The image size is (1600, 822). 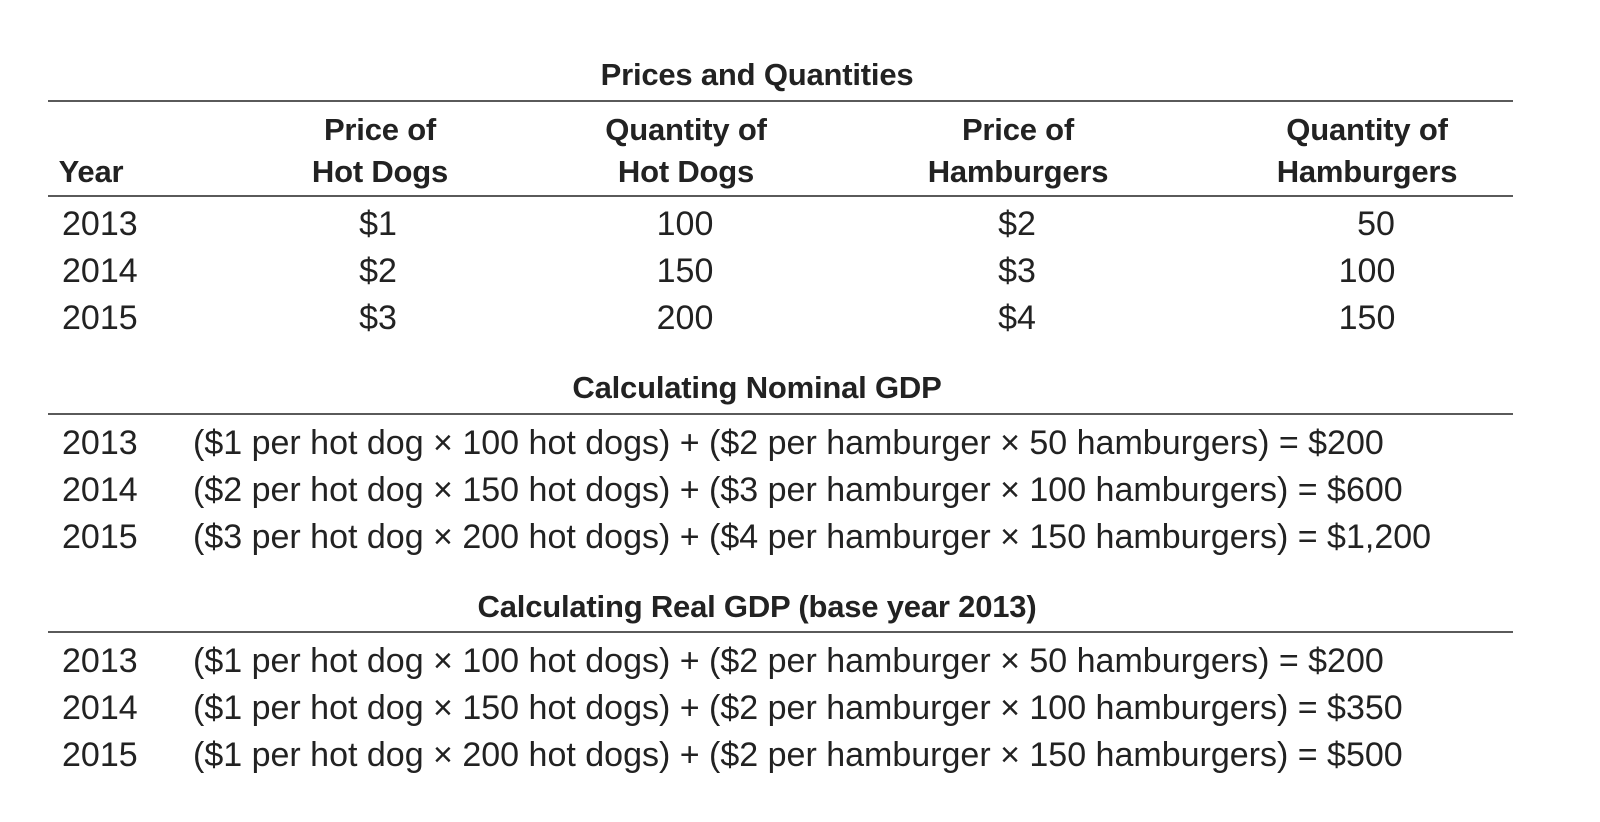 What do you see at coordinates (1367, 171) in the screenshot?
I see `header-quantity-hamburgers-line2: Hamburgers` at bounding box center [1367, 171].